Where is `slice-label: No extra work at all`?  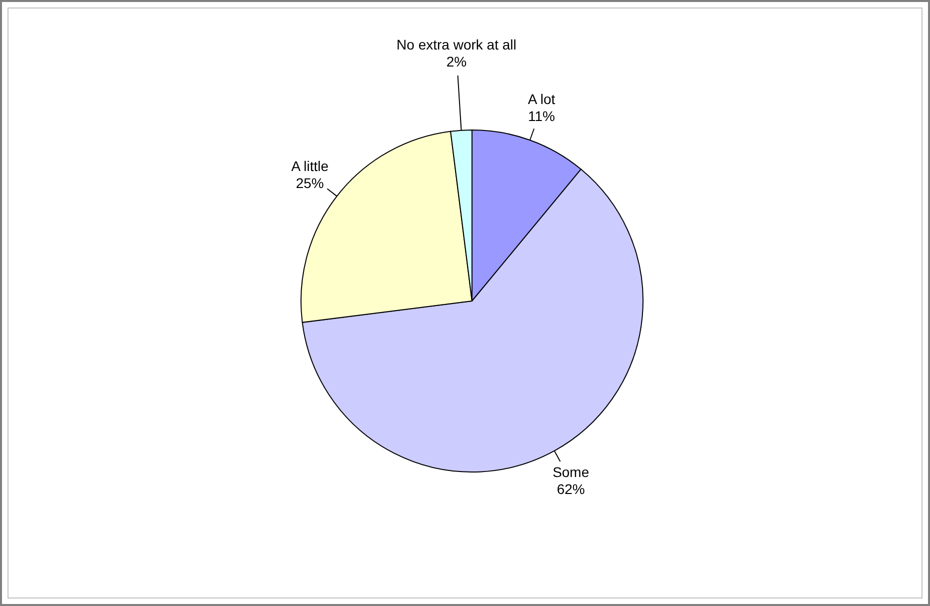
slice-label: No extra work at all is located at coordinates (456, 44).